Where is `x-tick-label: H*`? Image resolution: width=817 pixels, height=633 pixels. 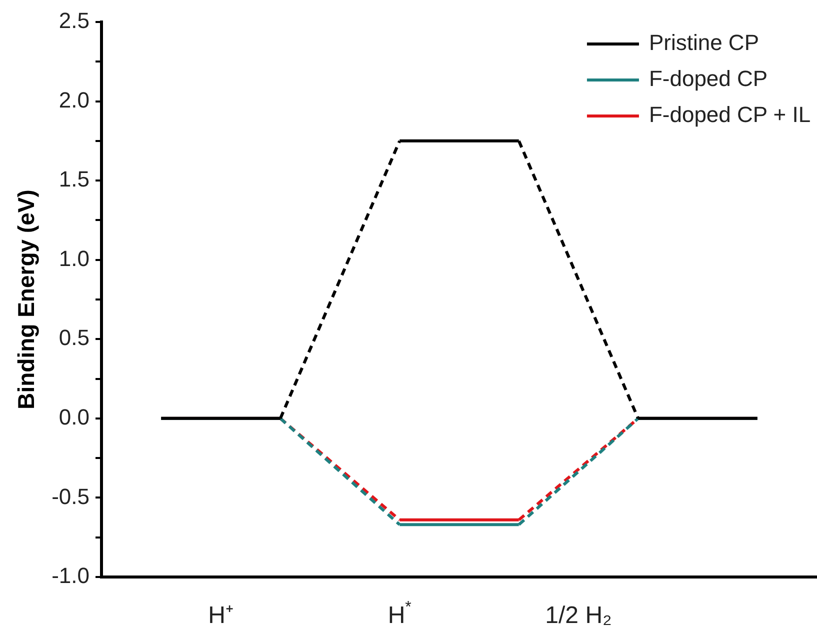
x-tick-label: H* is located at coordinates (400, 614).